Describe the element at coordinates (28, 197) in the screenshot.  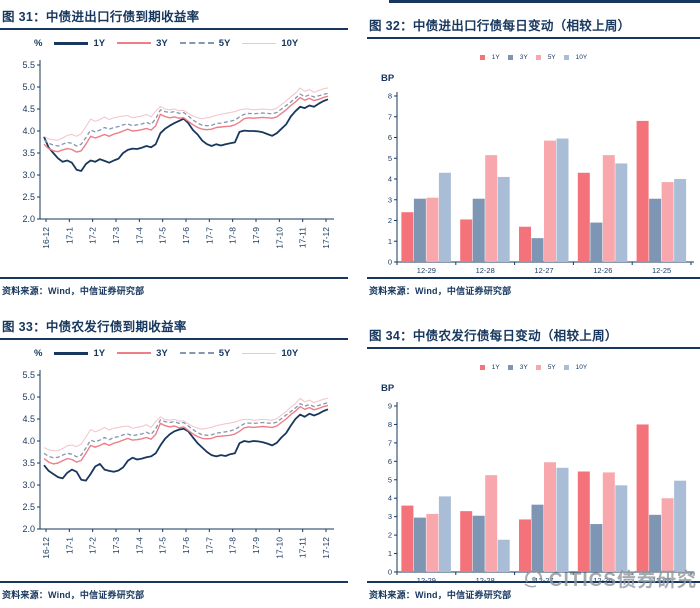
I see `svg-text: 2.5` at that location.